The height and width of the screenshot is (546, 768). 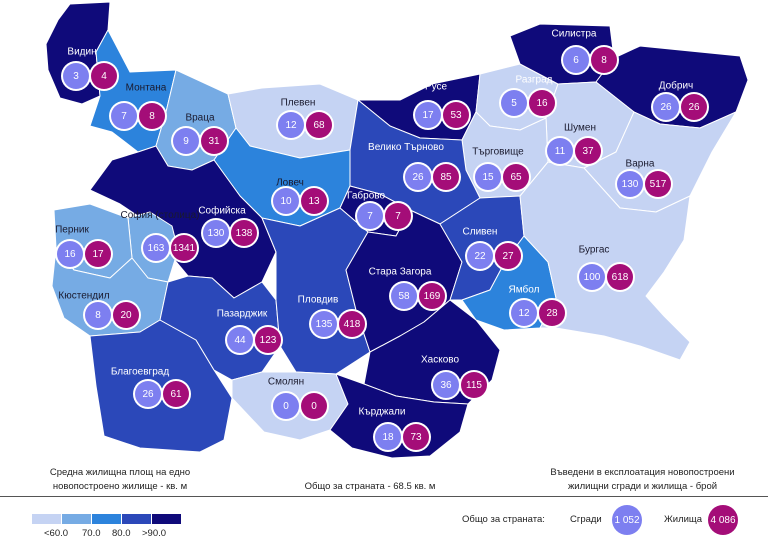 What do you see at coordinates (156, 248) in the screenshot?
I see `buildings-count-badge: 163` at bounding box center [156, 248].